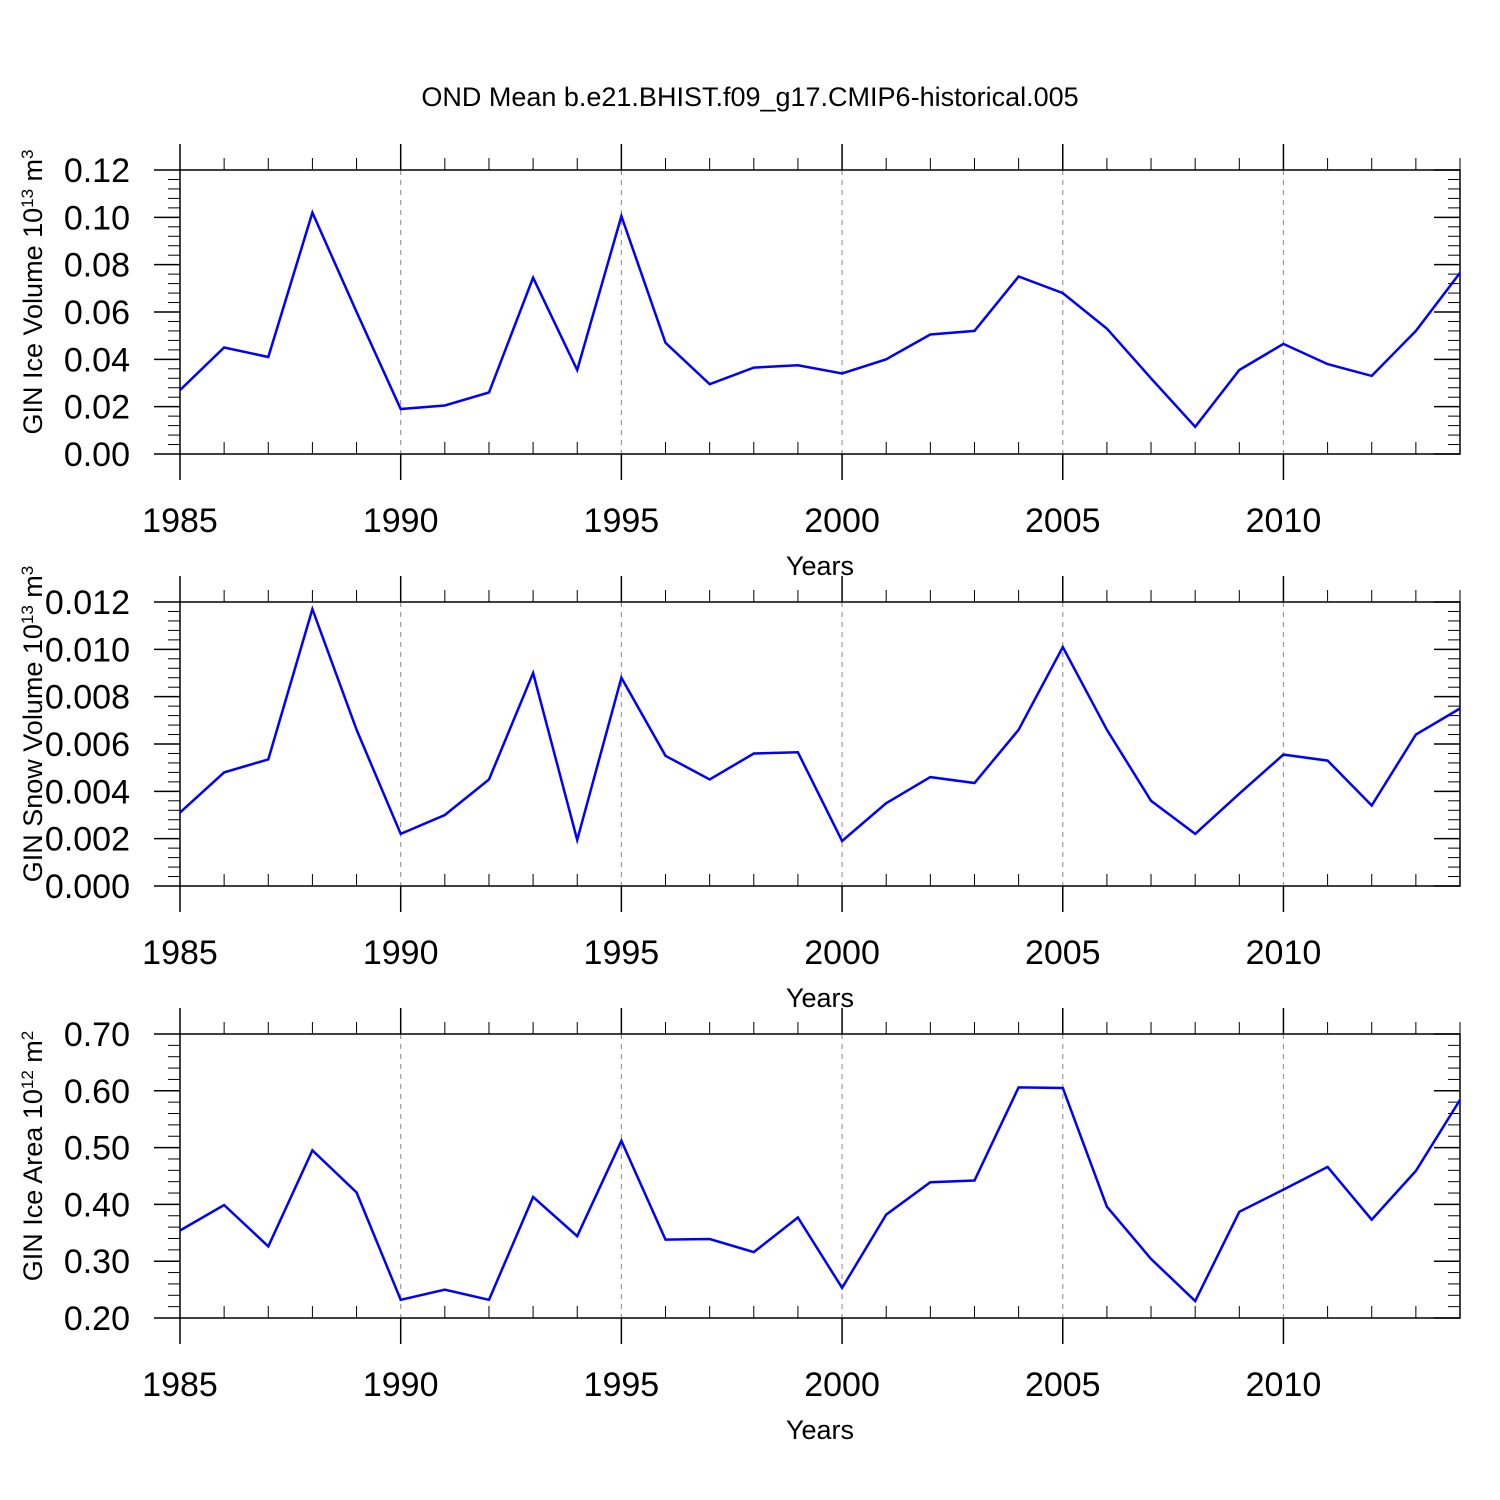 Image resolution: width=1500 pixels, height=1500 pixels. What do you see at coordinates (87, 887) in the screenshot?
I see `snow-volume-ytick-label: 0.000` at bounding box center [87, 887].